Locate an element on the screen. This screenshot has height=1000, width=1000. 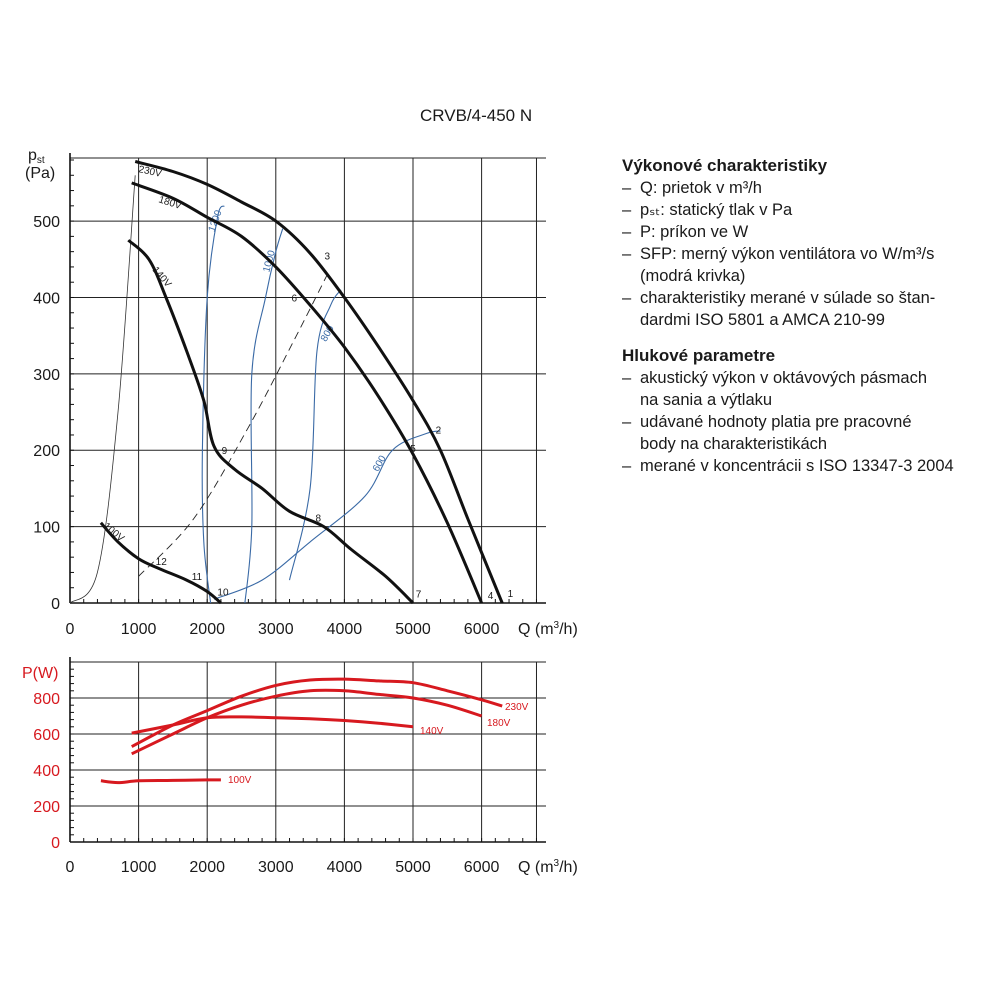
system-curve is located at coordinates (233, 425).